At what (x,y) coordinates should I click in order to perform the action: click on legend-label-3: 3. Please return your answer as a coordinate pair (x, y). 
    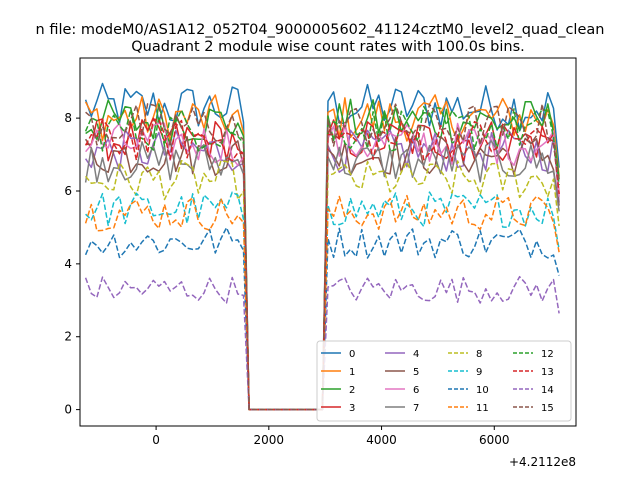
    Looking at the image, I should click on (352, 408).